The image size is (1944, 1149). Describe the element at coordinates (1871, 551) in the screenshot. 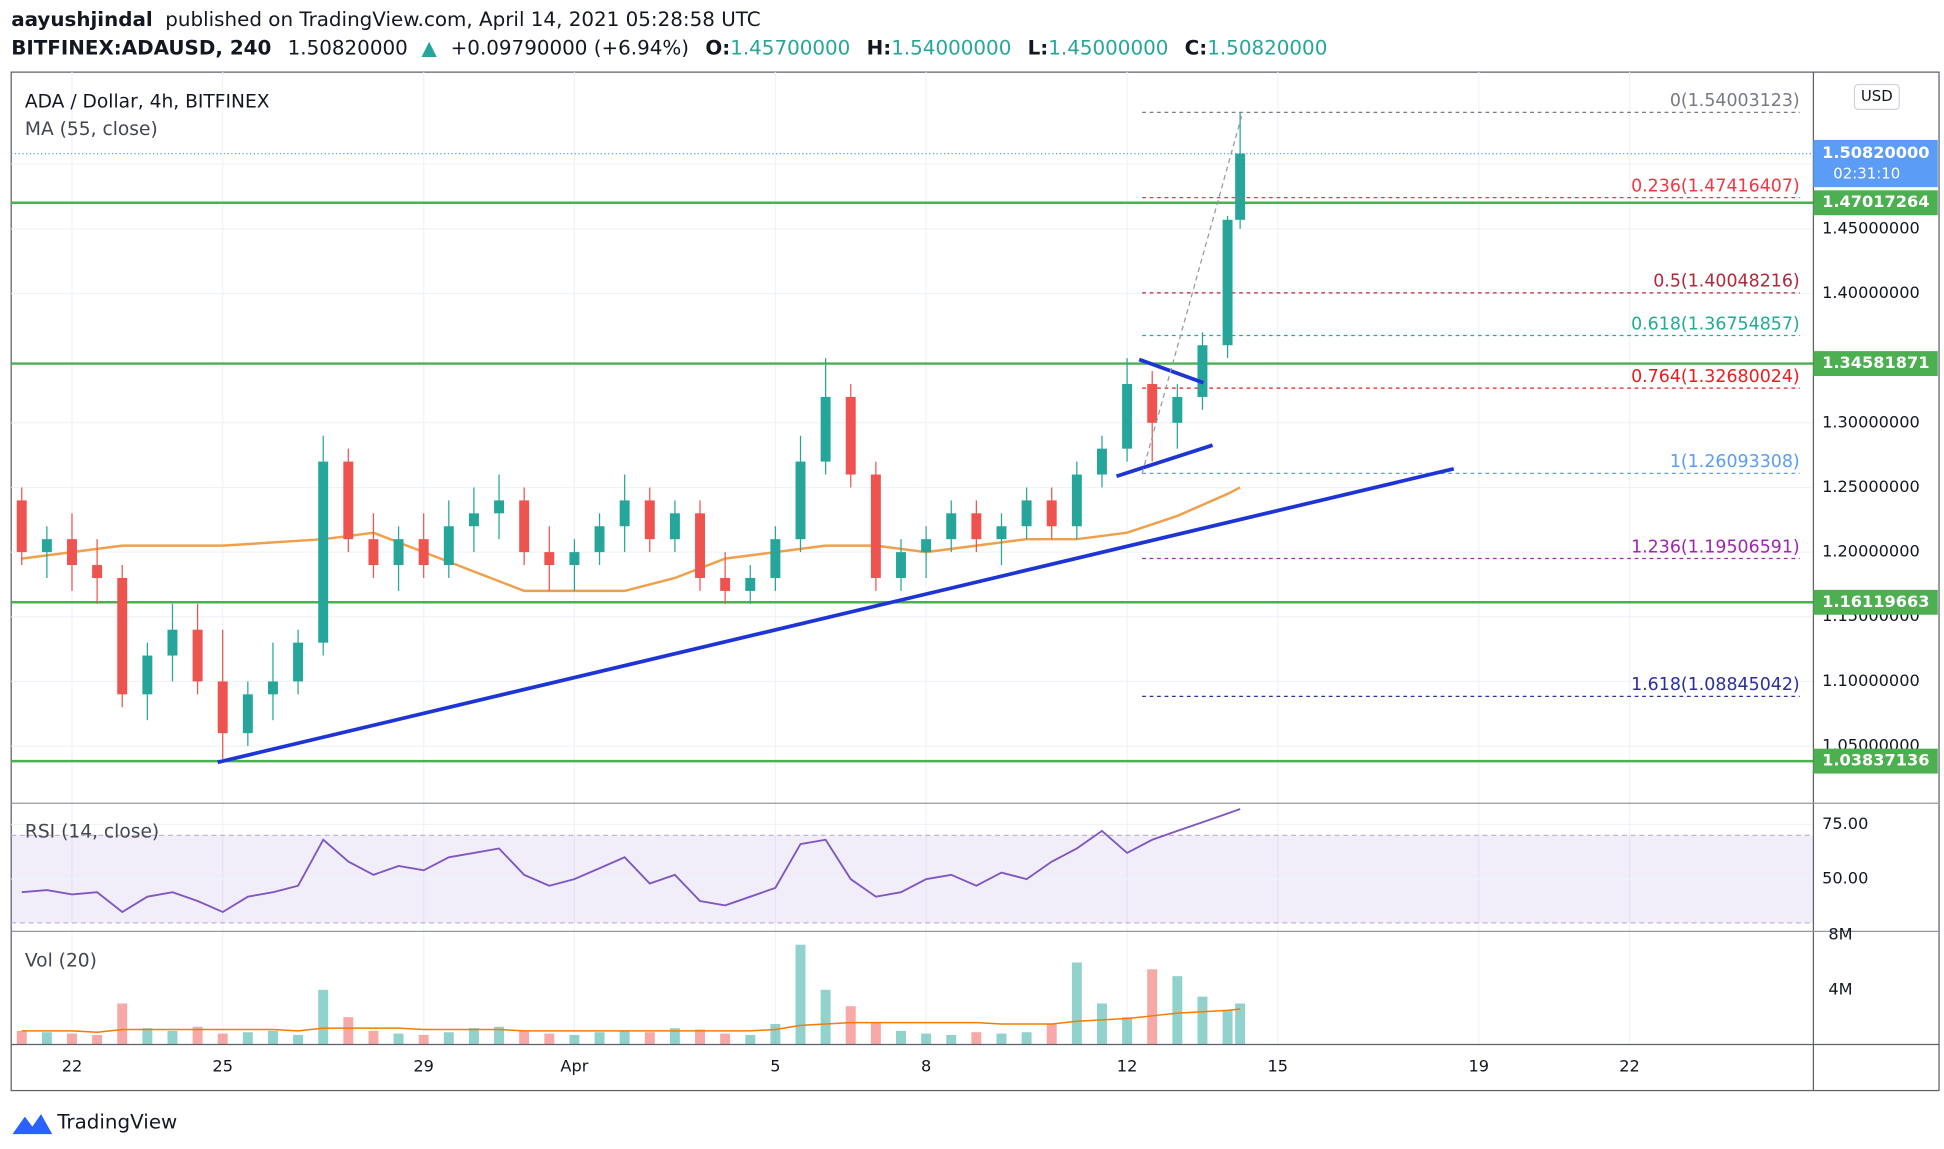

I see `y-tick-label: 1.20000000` at that location.